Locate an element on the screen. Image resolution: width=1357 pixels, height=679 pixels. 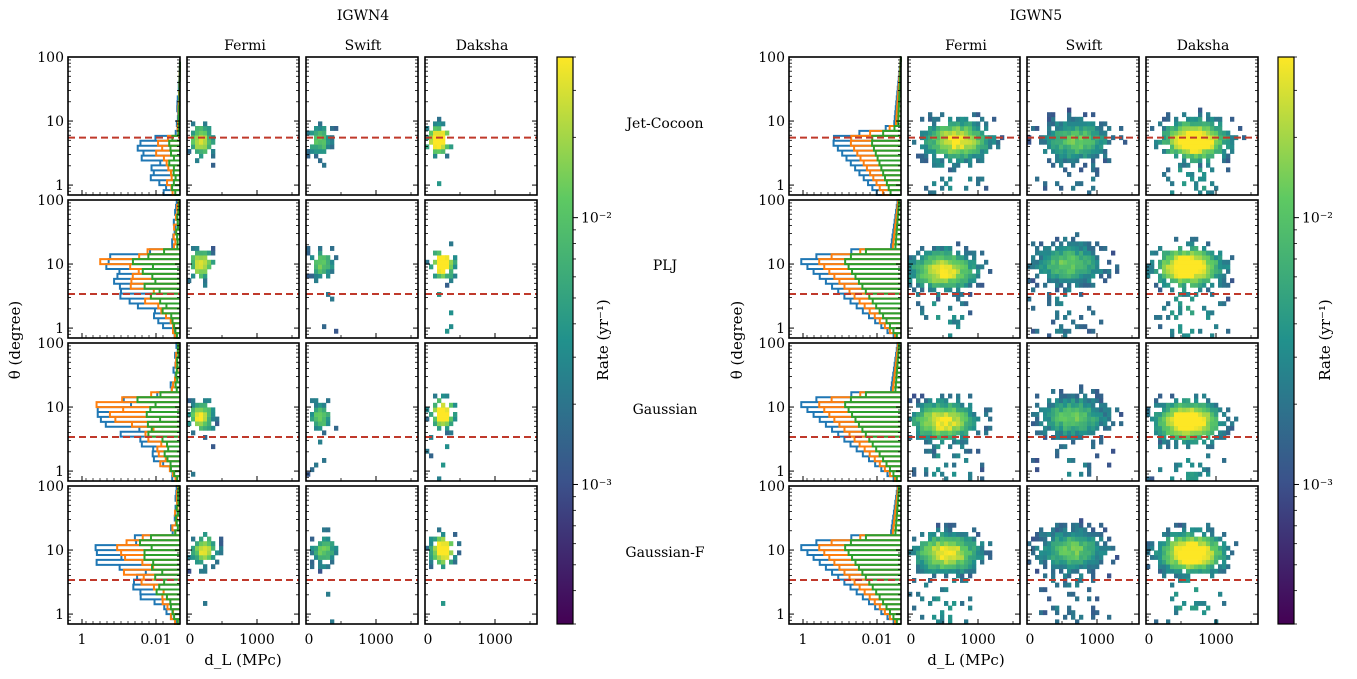
y-tick-label: 100 is located at coordinates (50, 201).